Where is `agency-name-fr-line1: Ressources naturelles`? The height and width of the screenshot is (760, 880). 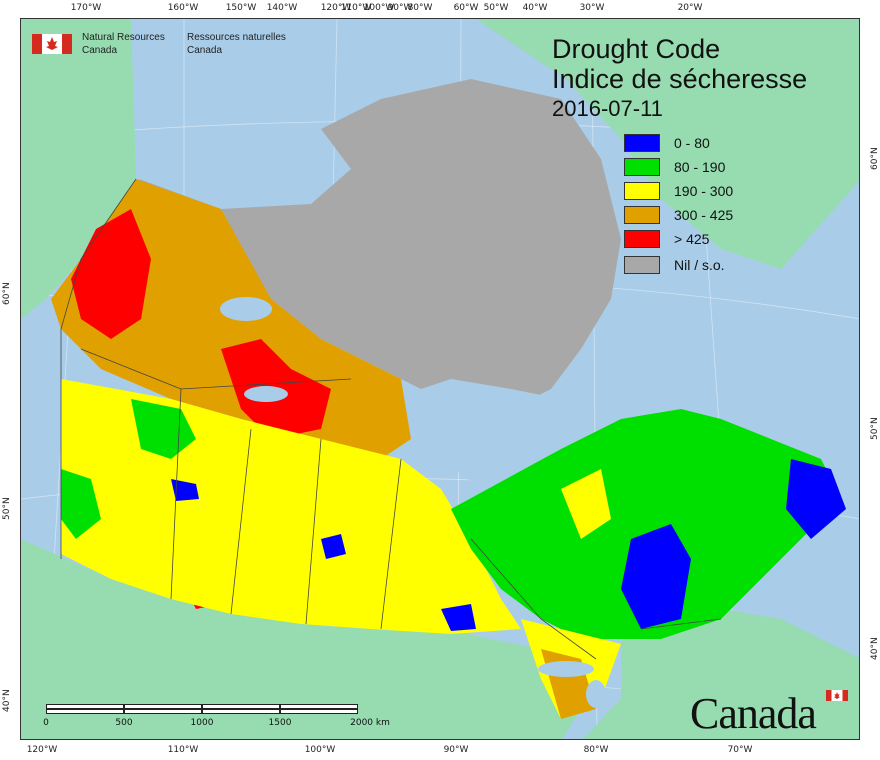 agency-name-fr-line1: Ressources naturelles is located at coordinates (236, 37).